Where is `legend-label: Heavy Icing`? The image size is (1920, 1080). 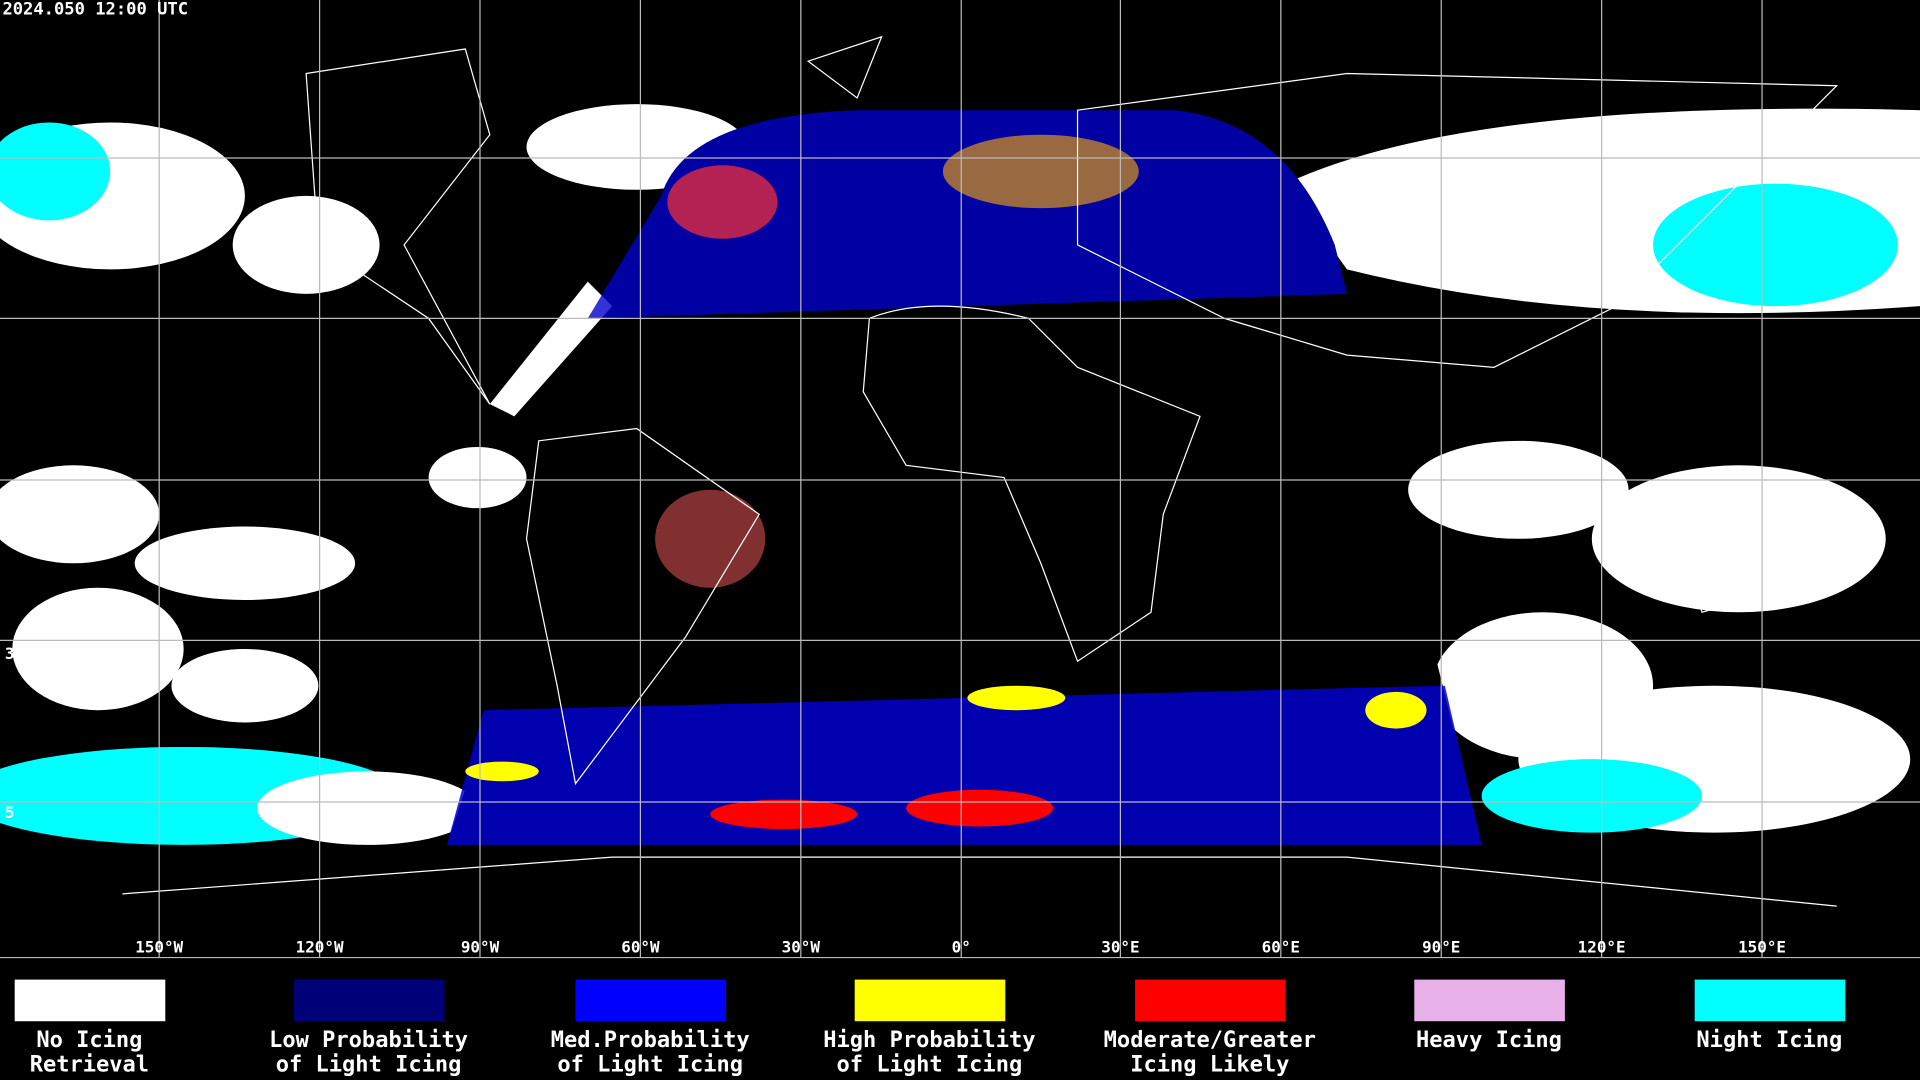 legend-label: Heavy Icing is located at coordinates (1489, 1040).